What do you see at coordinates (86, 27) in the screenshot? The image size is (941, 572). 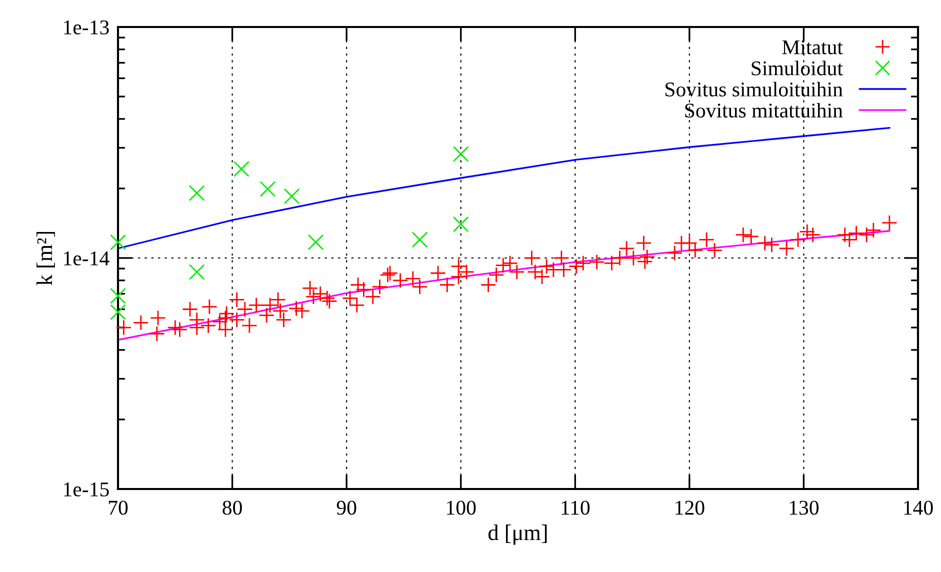 I see `y-tick-label: 1e-13` at bounding box center [86, 27].